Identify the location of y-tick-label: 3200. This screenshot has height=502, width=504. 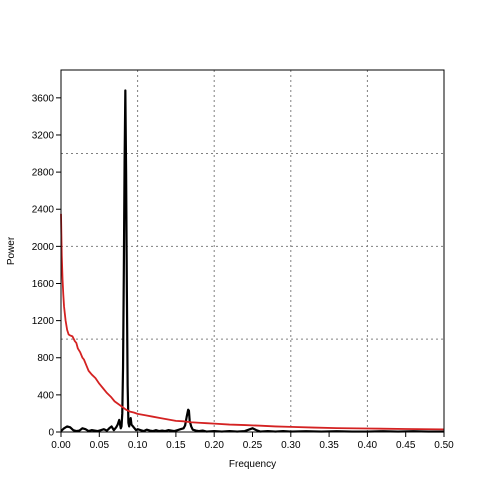
(43, 135).